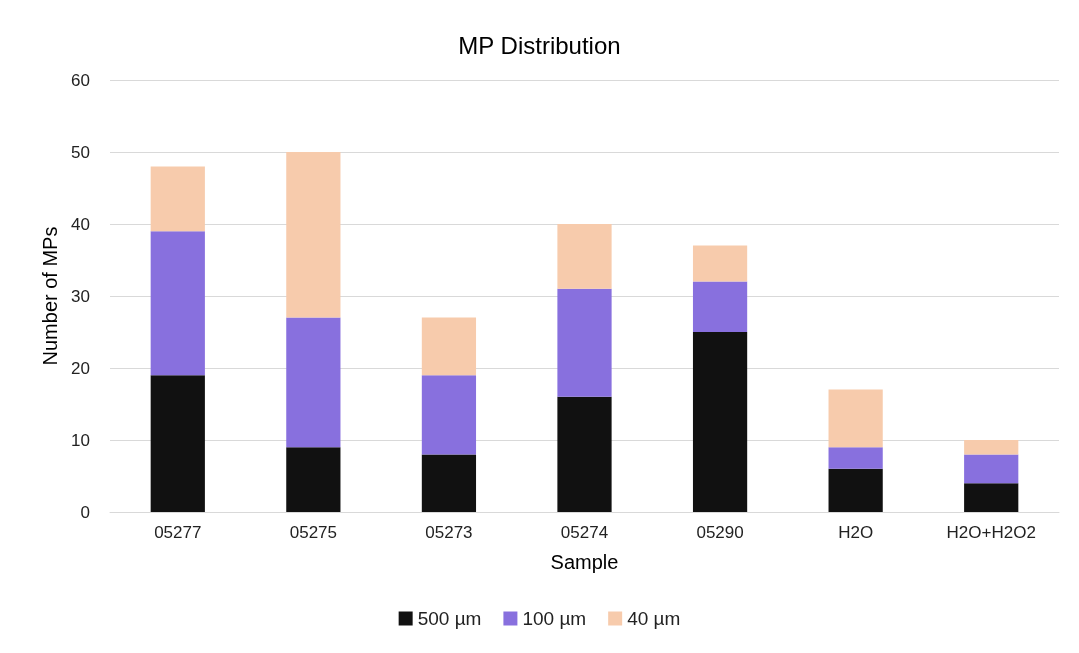 Image resolution: width=1079 pixels, height=653 pixels. I want to click on x-tick-label: H2O, so click(856, 532).